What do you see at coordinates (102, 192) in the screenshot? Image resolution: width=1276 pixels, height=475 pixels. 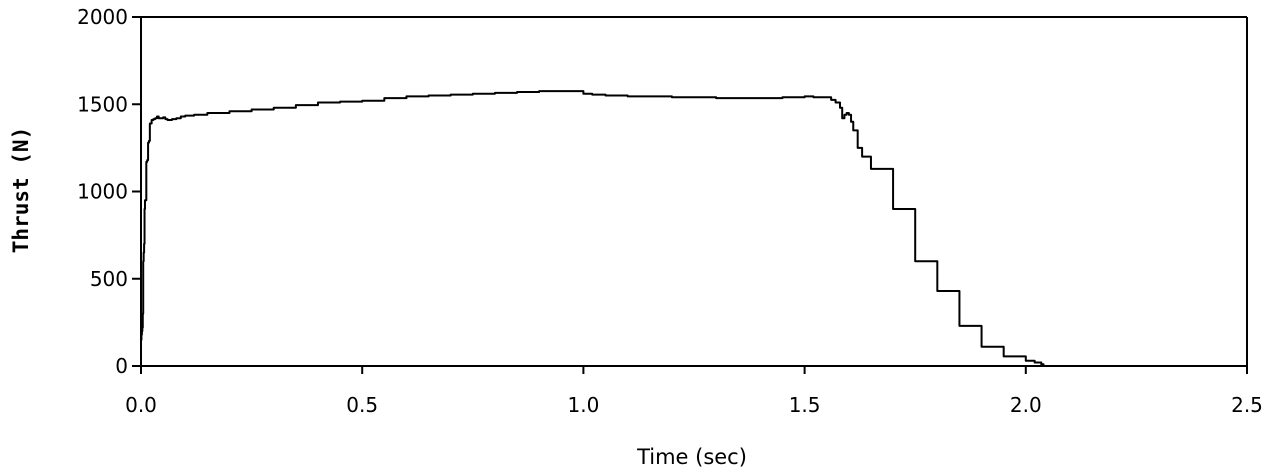 I see `y-tick-label: 1000` at bounding box center [102, 192].